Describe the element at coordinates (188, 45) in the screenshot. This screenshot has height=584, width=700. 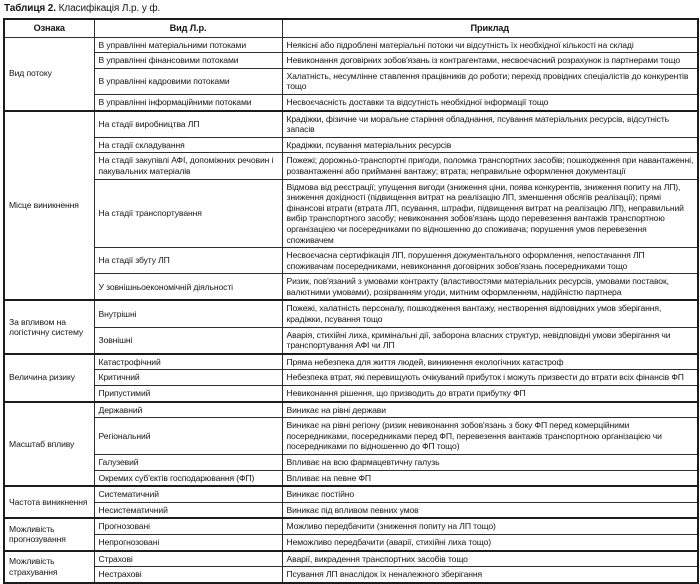
I see `kind-cell: В управлінні матеріальними потоками` at that location.